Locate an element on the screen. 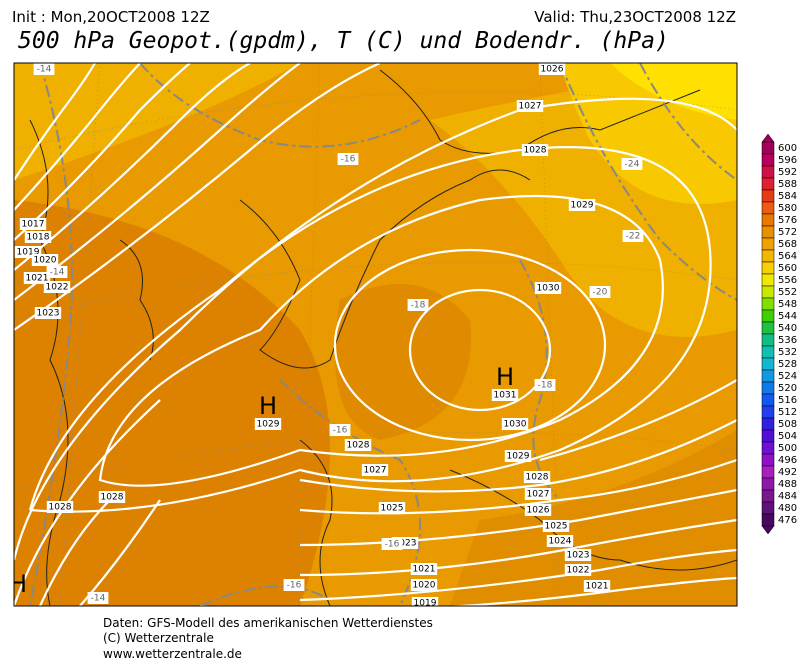  temperature-label: -20 is located at coordinates (600, 293).